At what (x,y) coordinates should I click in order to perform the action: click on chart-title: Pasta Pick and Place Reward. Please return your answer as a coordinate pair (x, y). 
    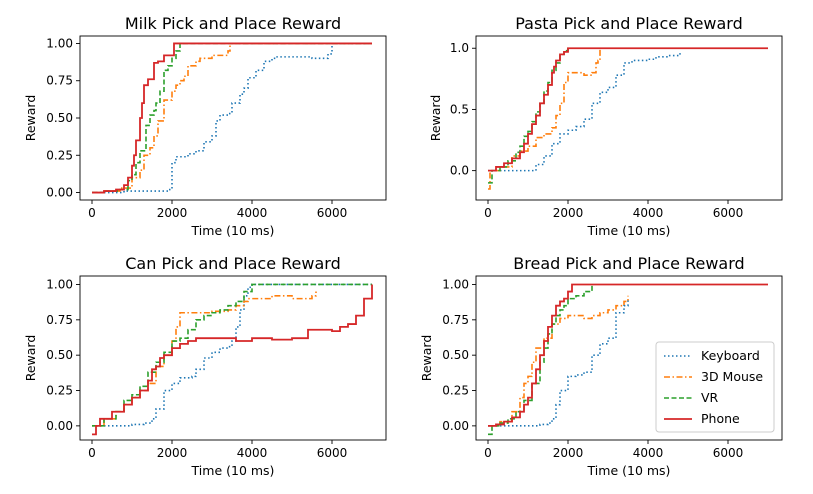
    Looking at the image, I should click on (629, 23).